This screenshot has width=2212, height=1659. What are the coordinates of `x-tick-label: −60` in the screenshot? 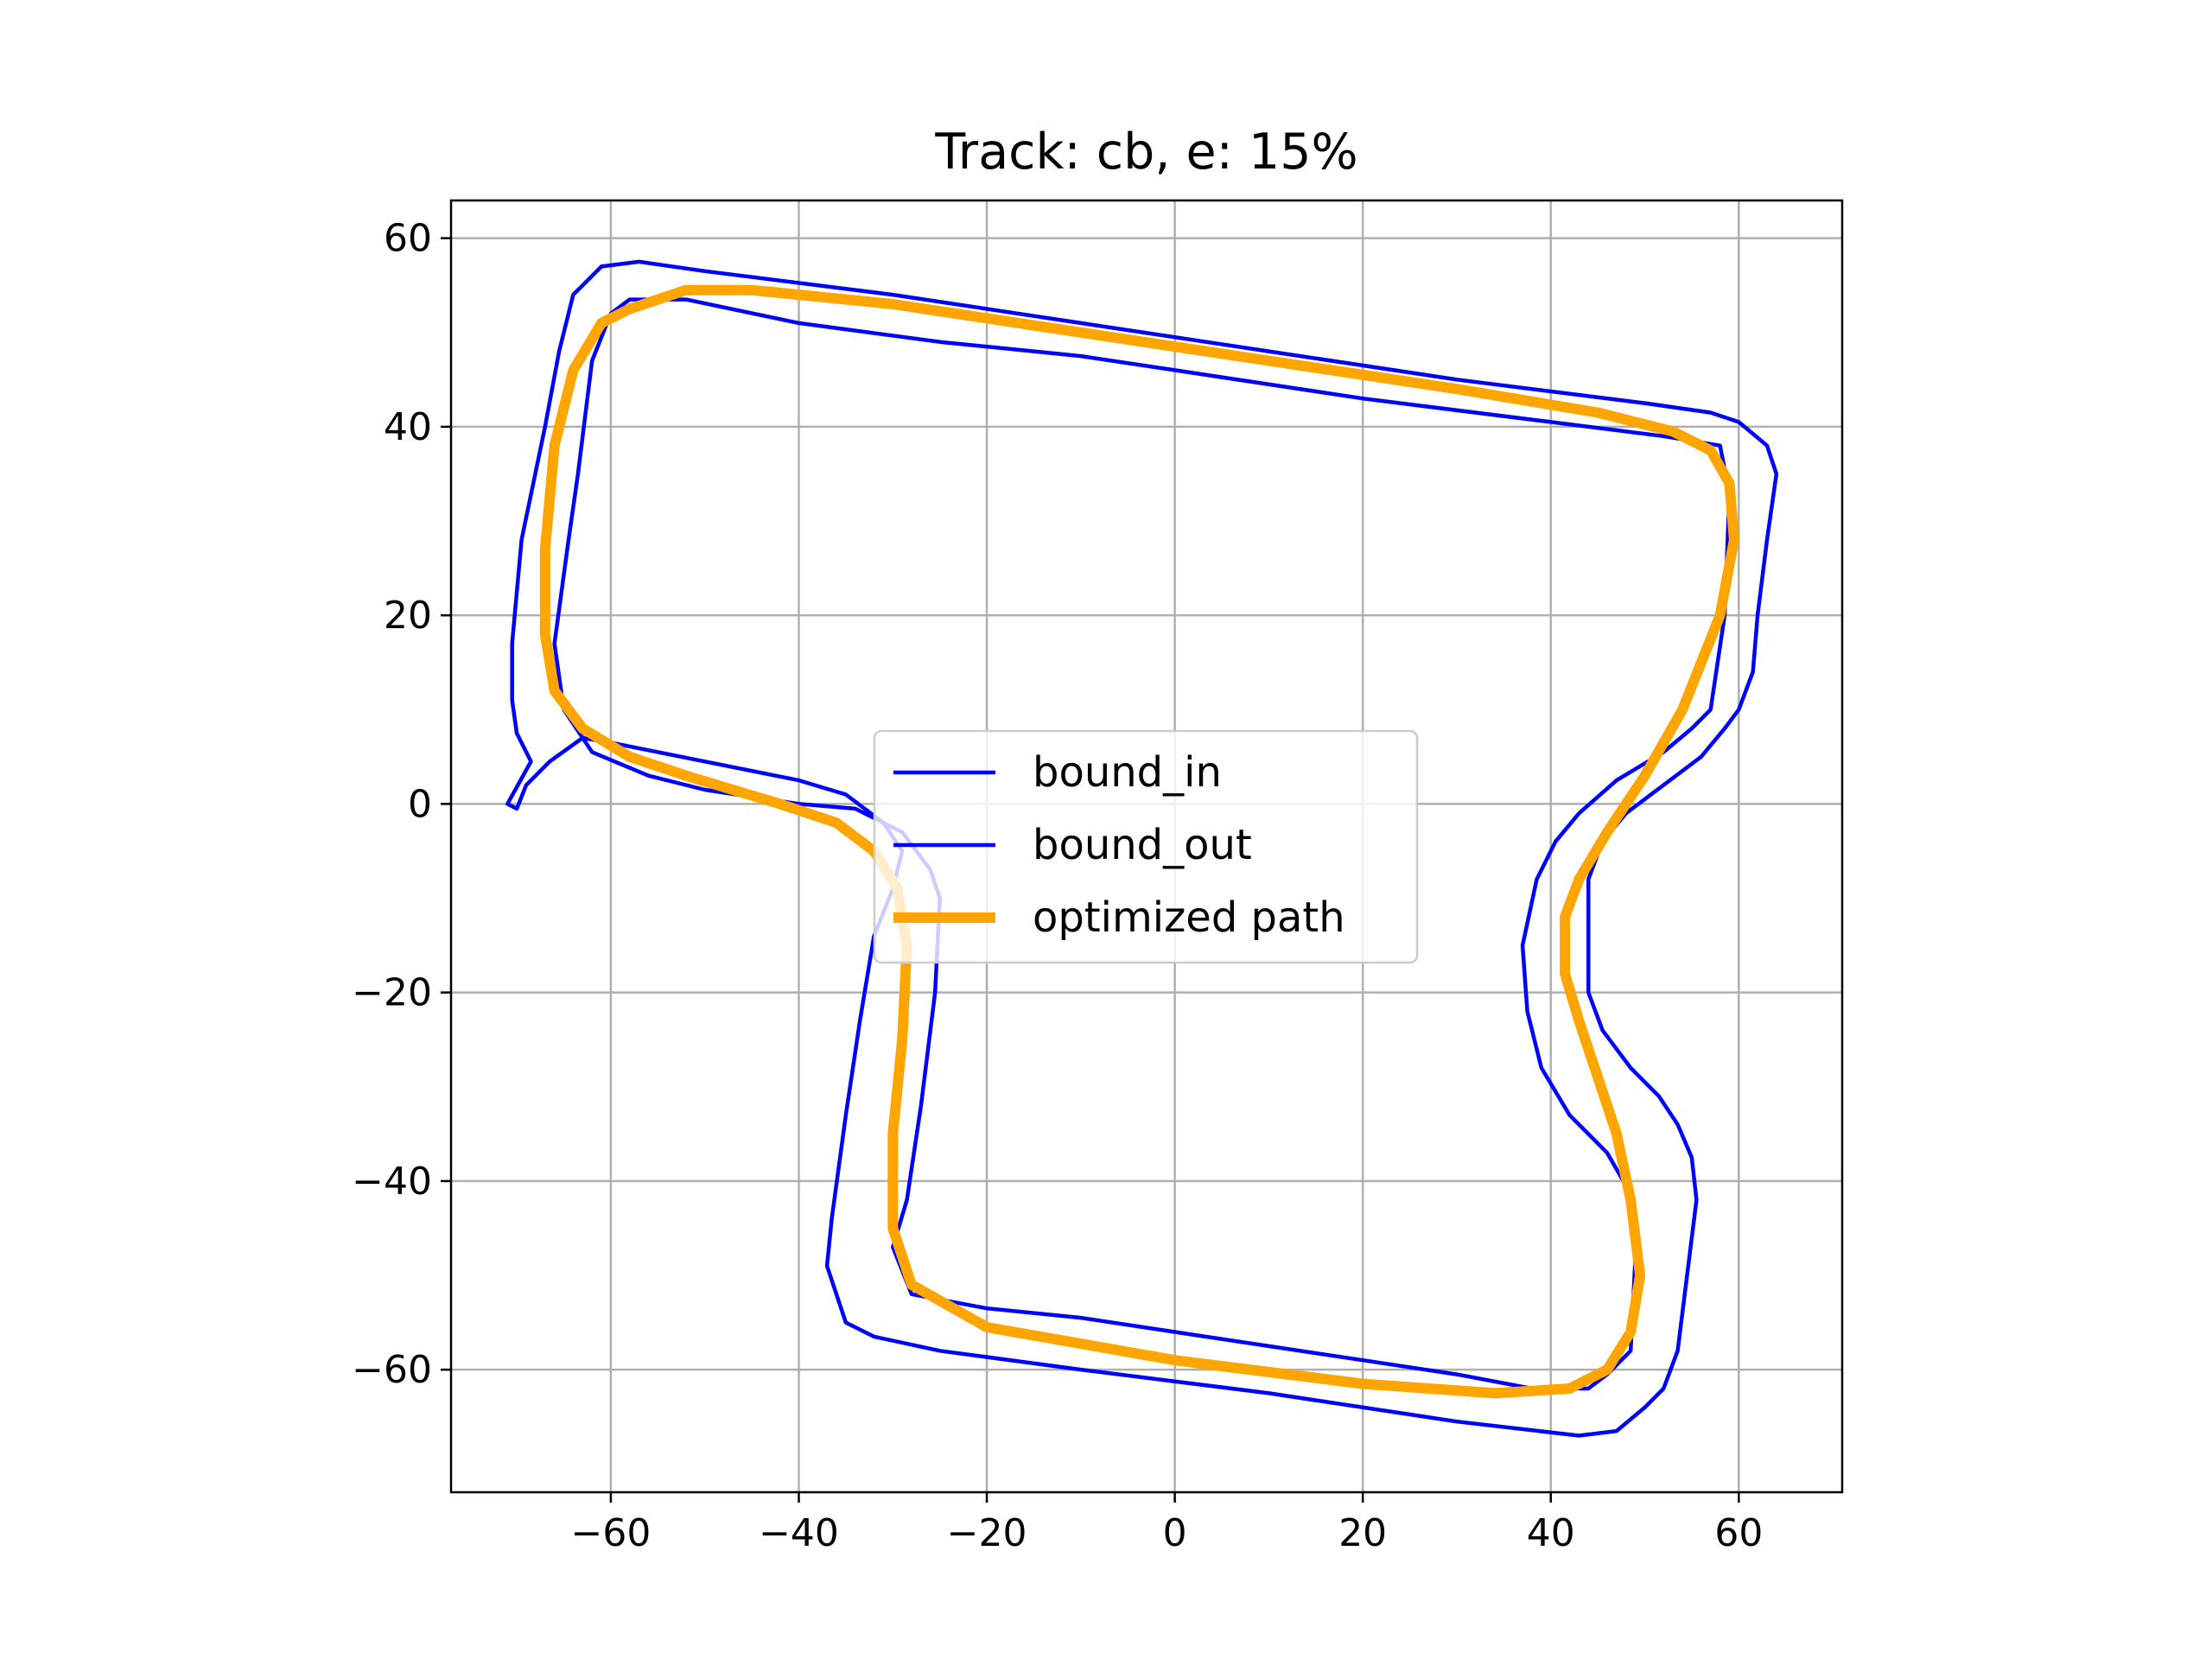 It's located at (611, 1533).